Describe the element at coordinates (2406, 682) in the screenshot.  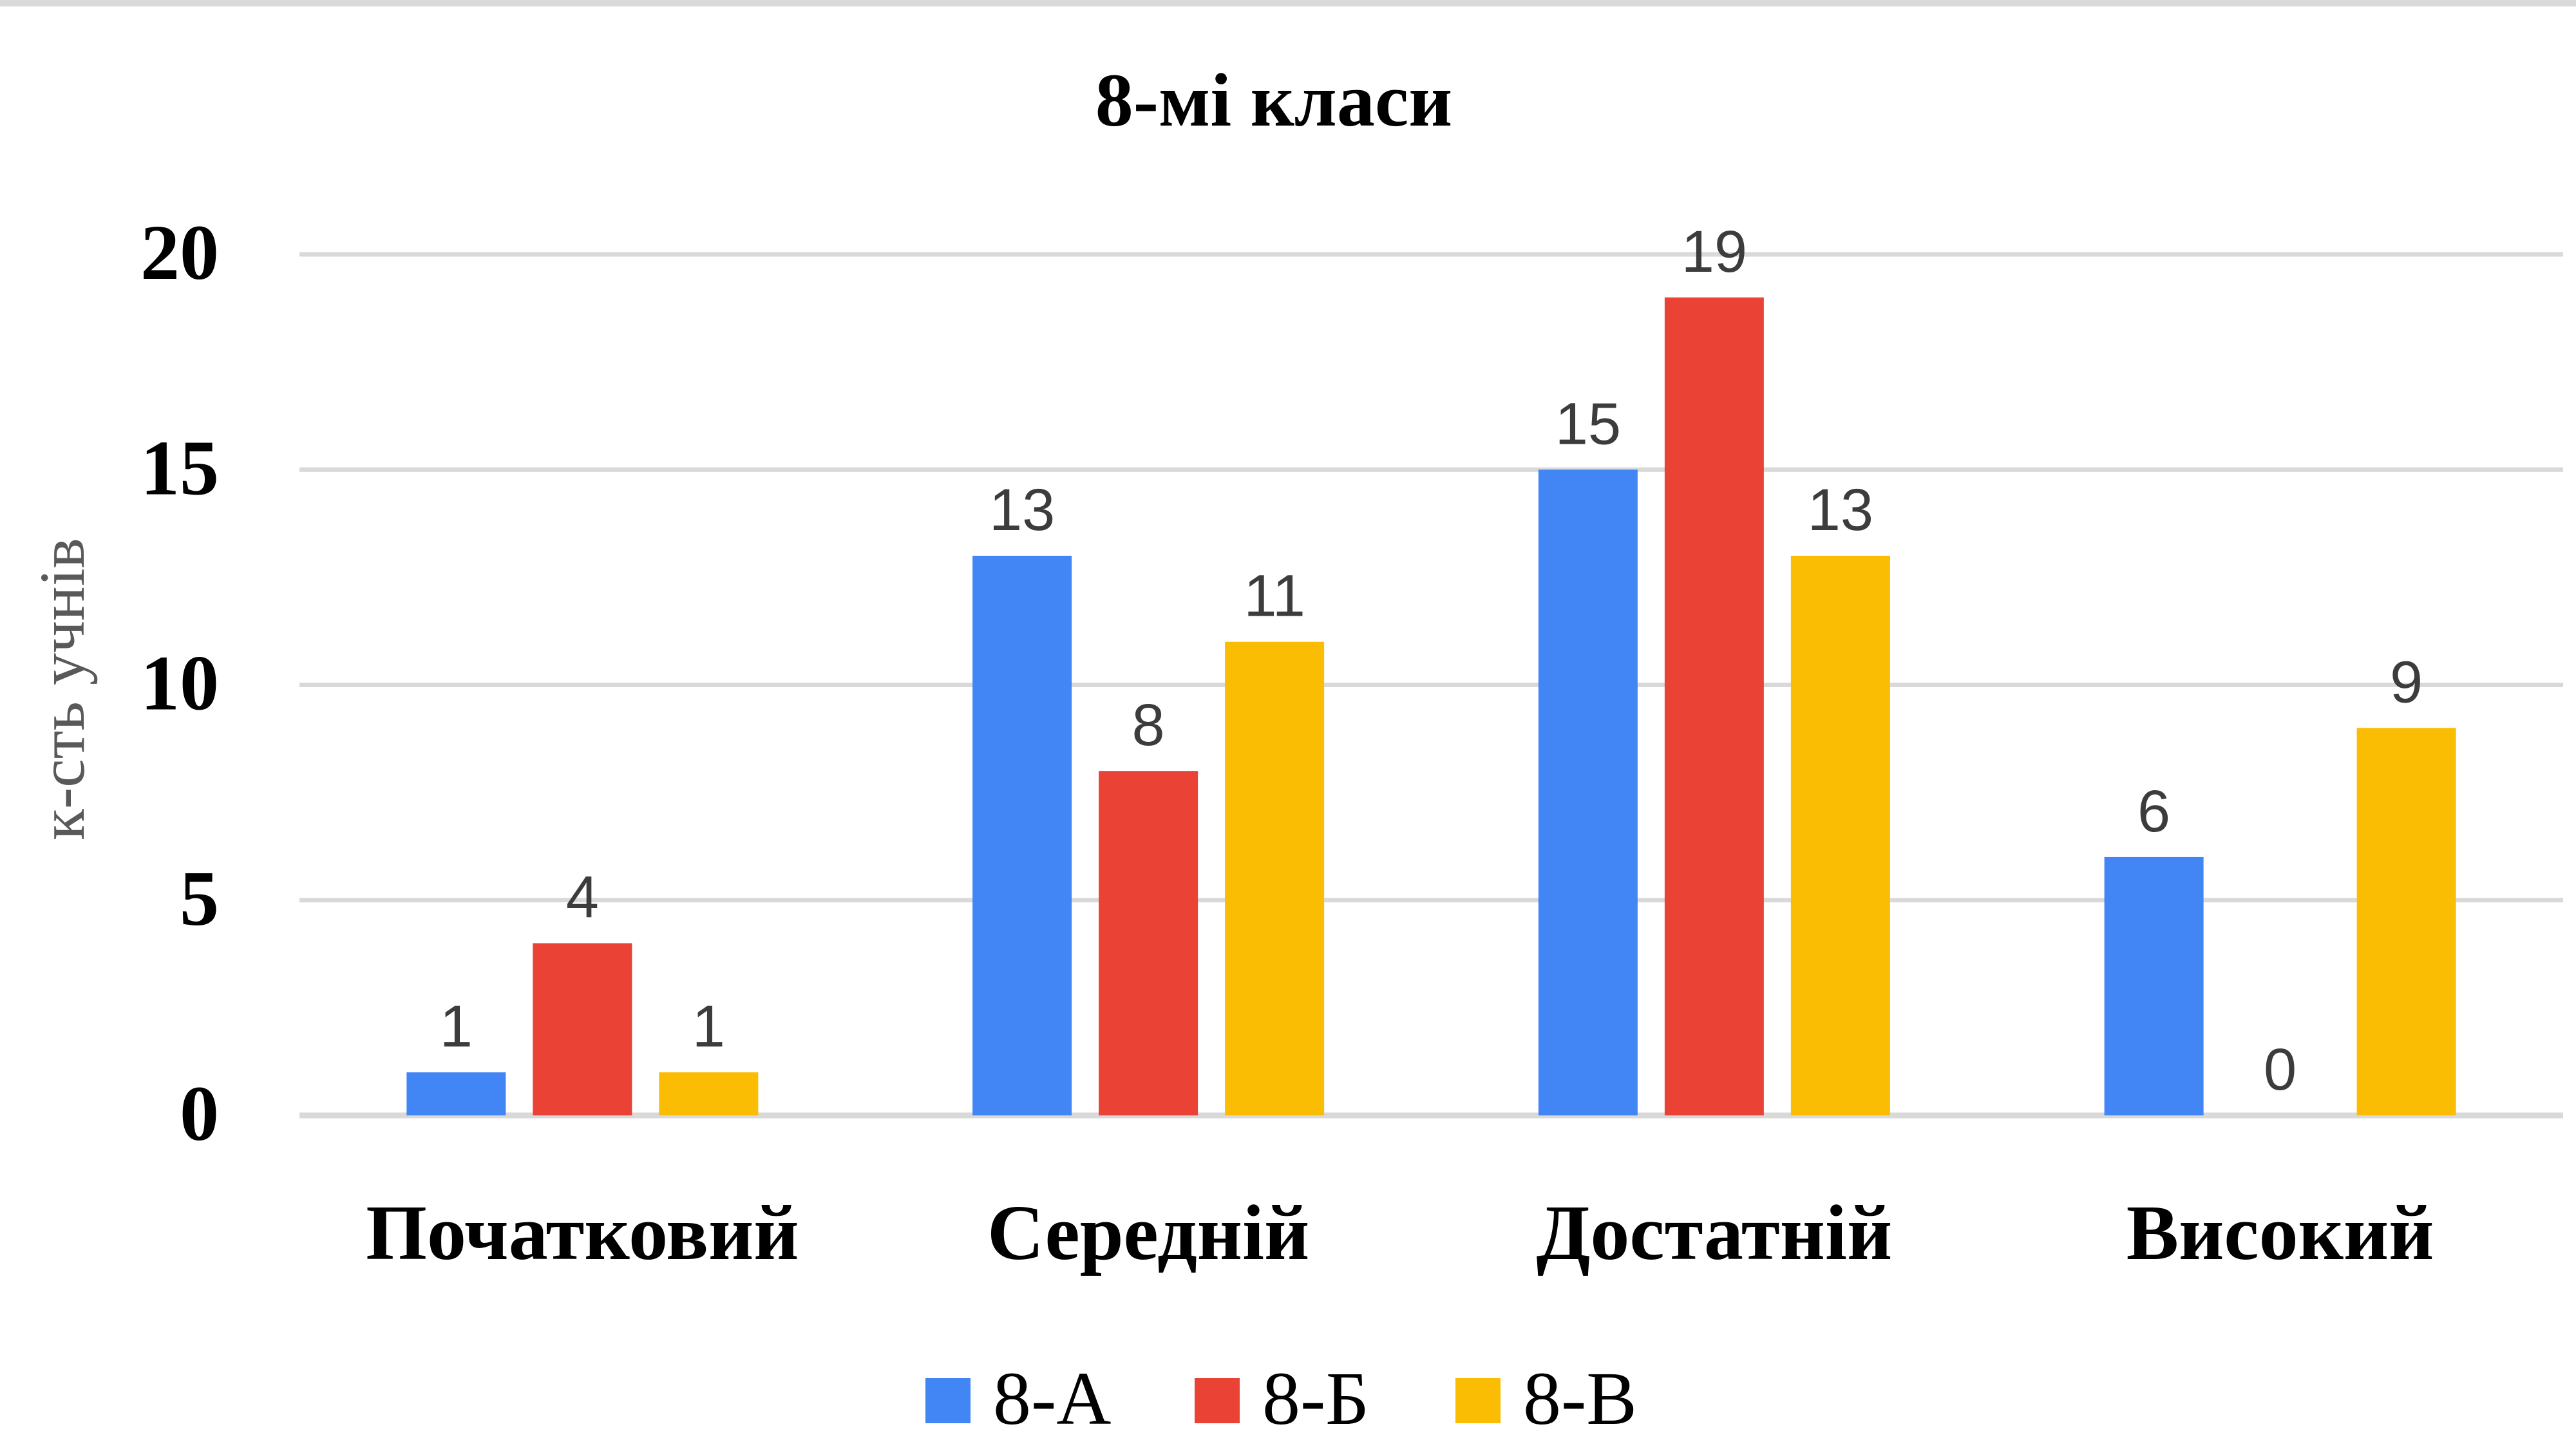
I see `data-label: 9` at that location.